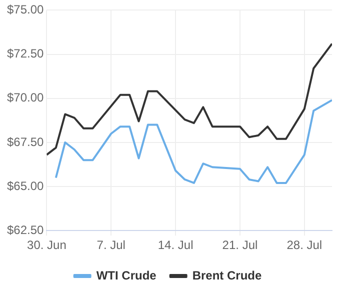  I want to click on y-tick-label: $67.50, so click(25, 141).